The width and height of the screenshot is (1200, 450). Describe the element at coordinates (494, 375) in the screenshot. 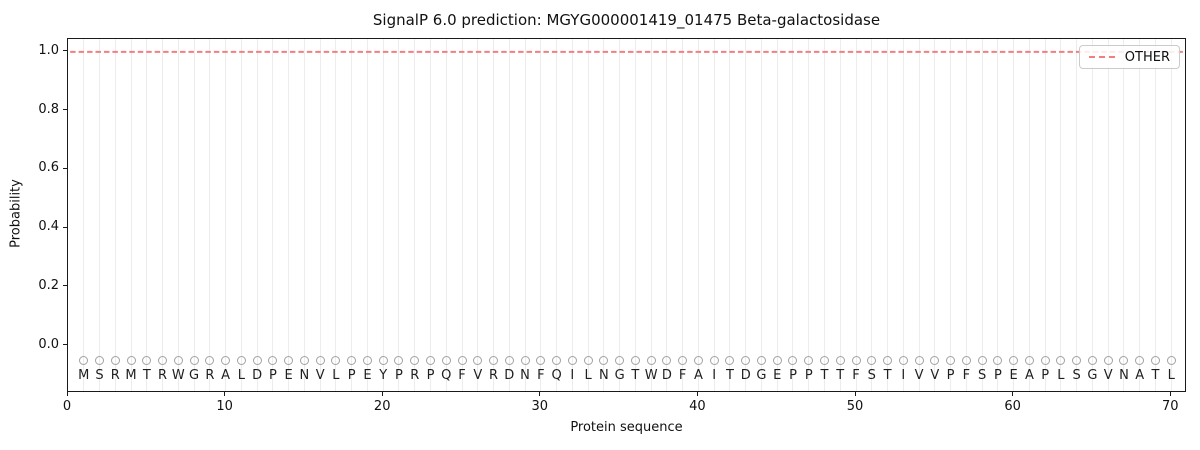

I see `residue-letter: R` at that location.